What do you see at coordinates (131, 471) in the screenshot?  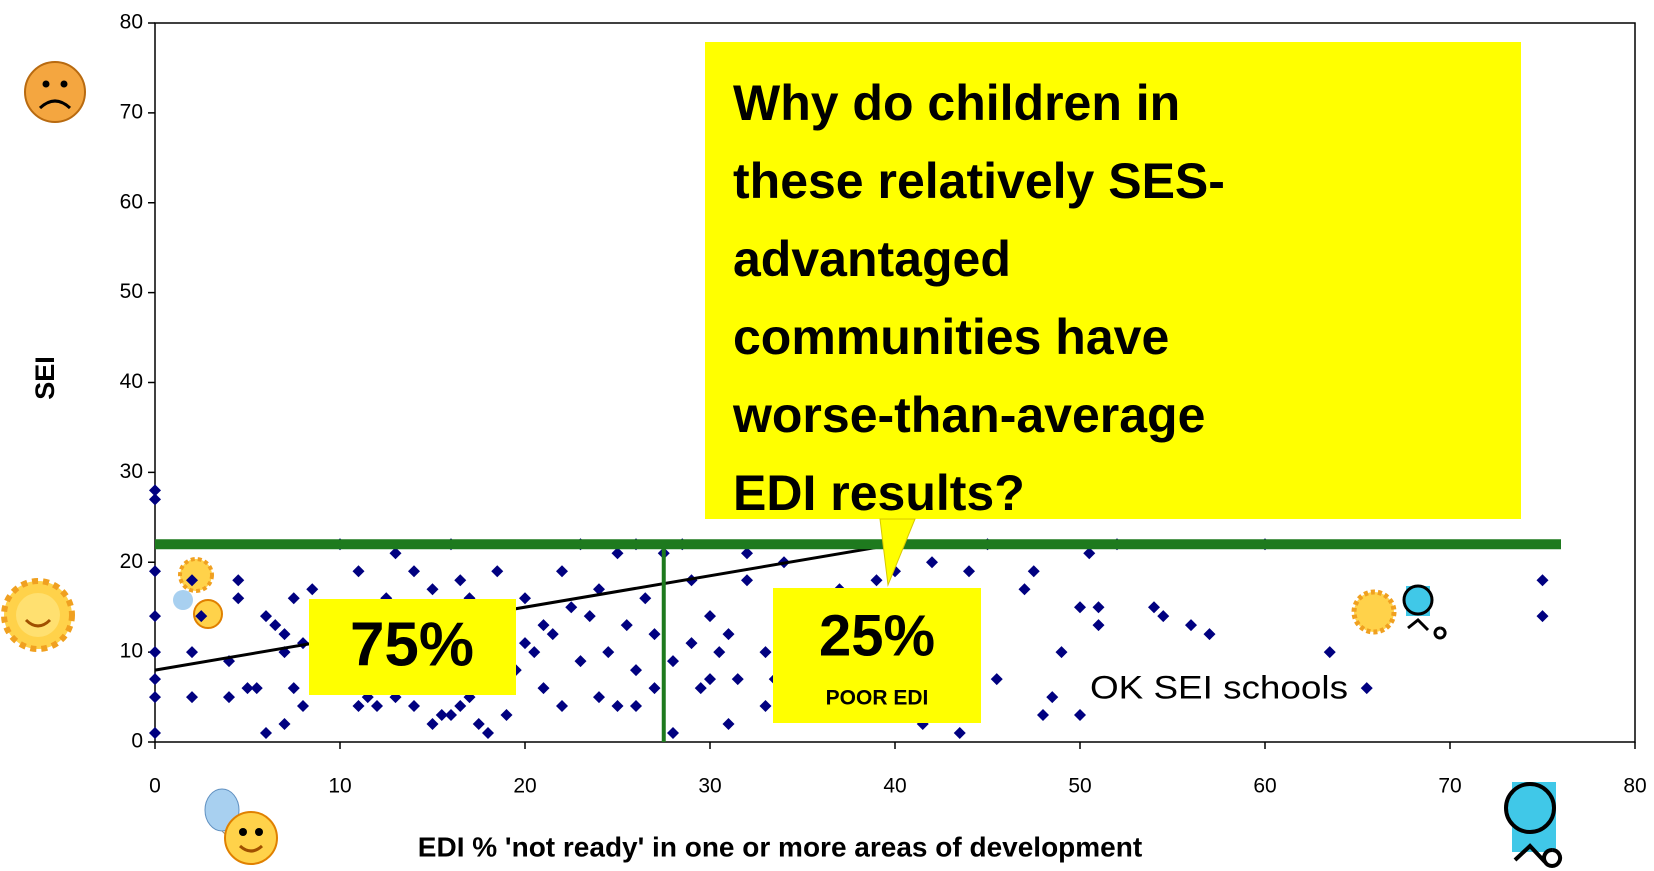 I see `y-tick-label: 30` at bounding box center [131, 471].